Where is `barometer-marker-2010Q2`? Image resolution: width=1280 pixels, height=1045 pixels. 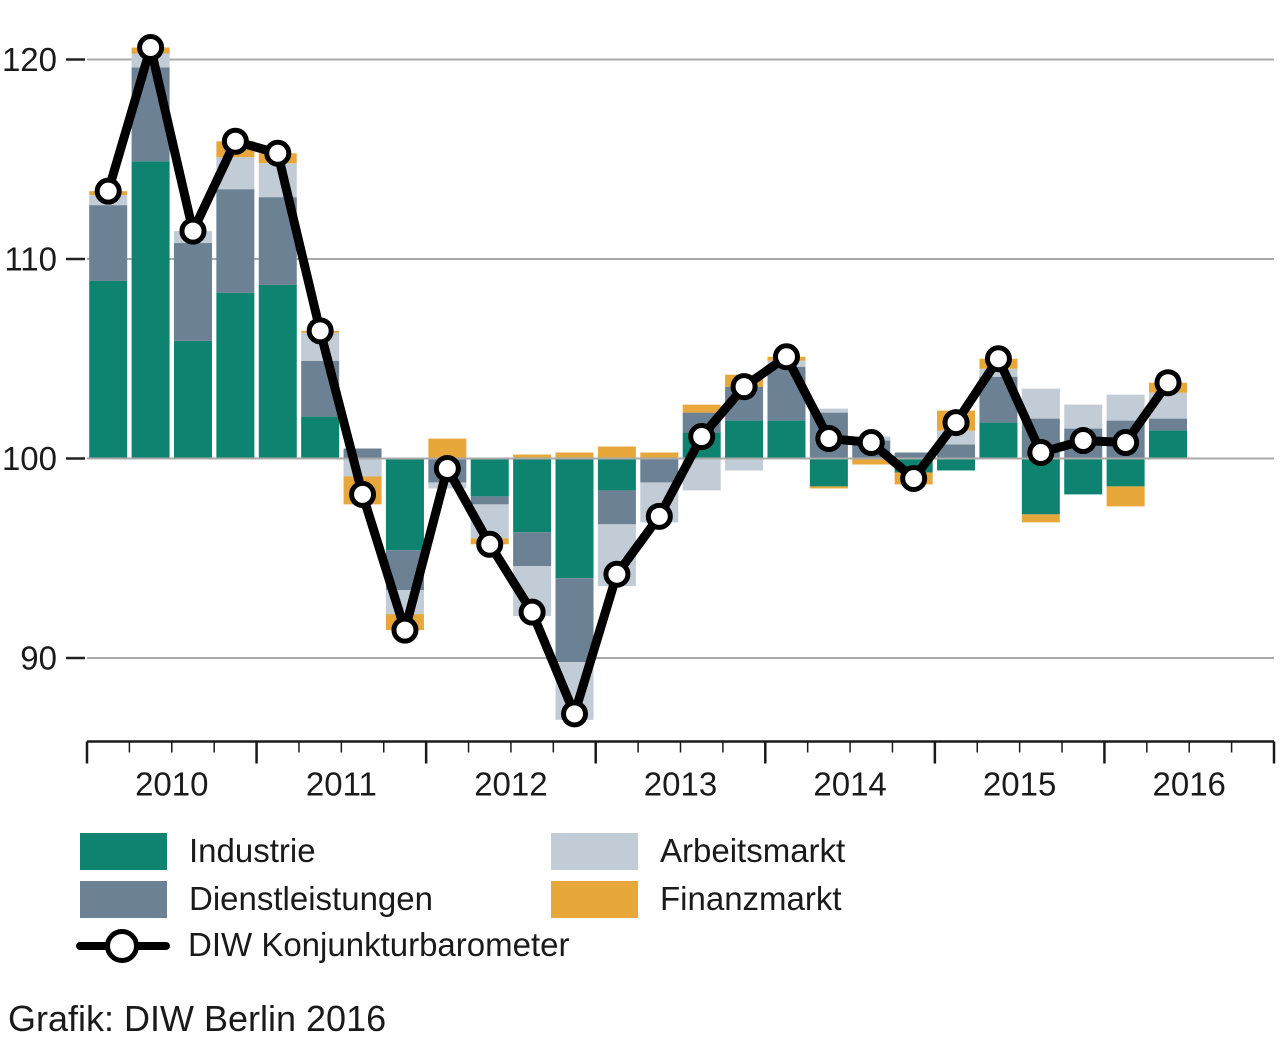 barometer-marker-2010Q2 is located at coordinates (151, 48).